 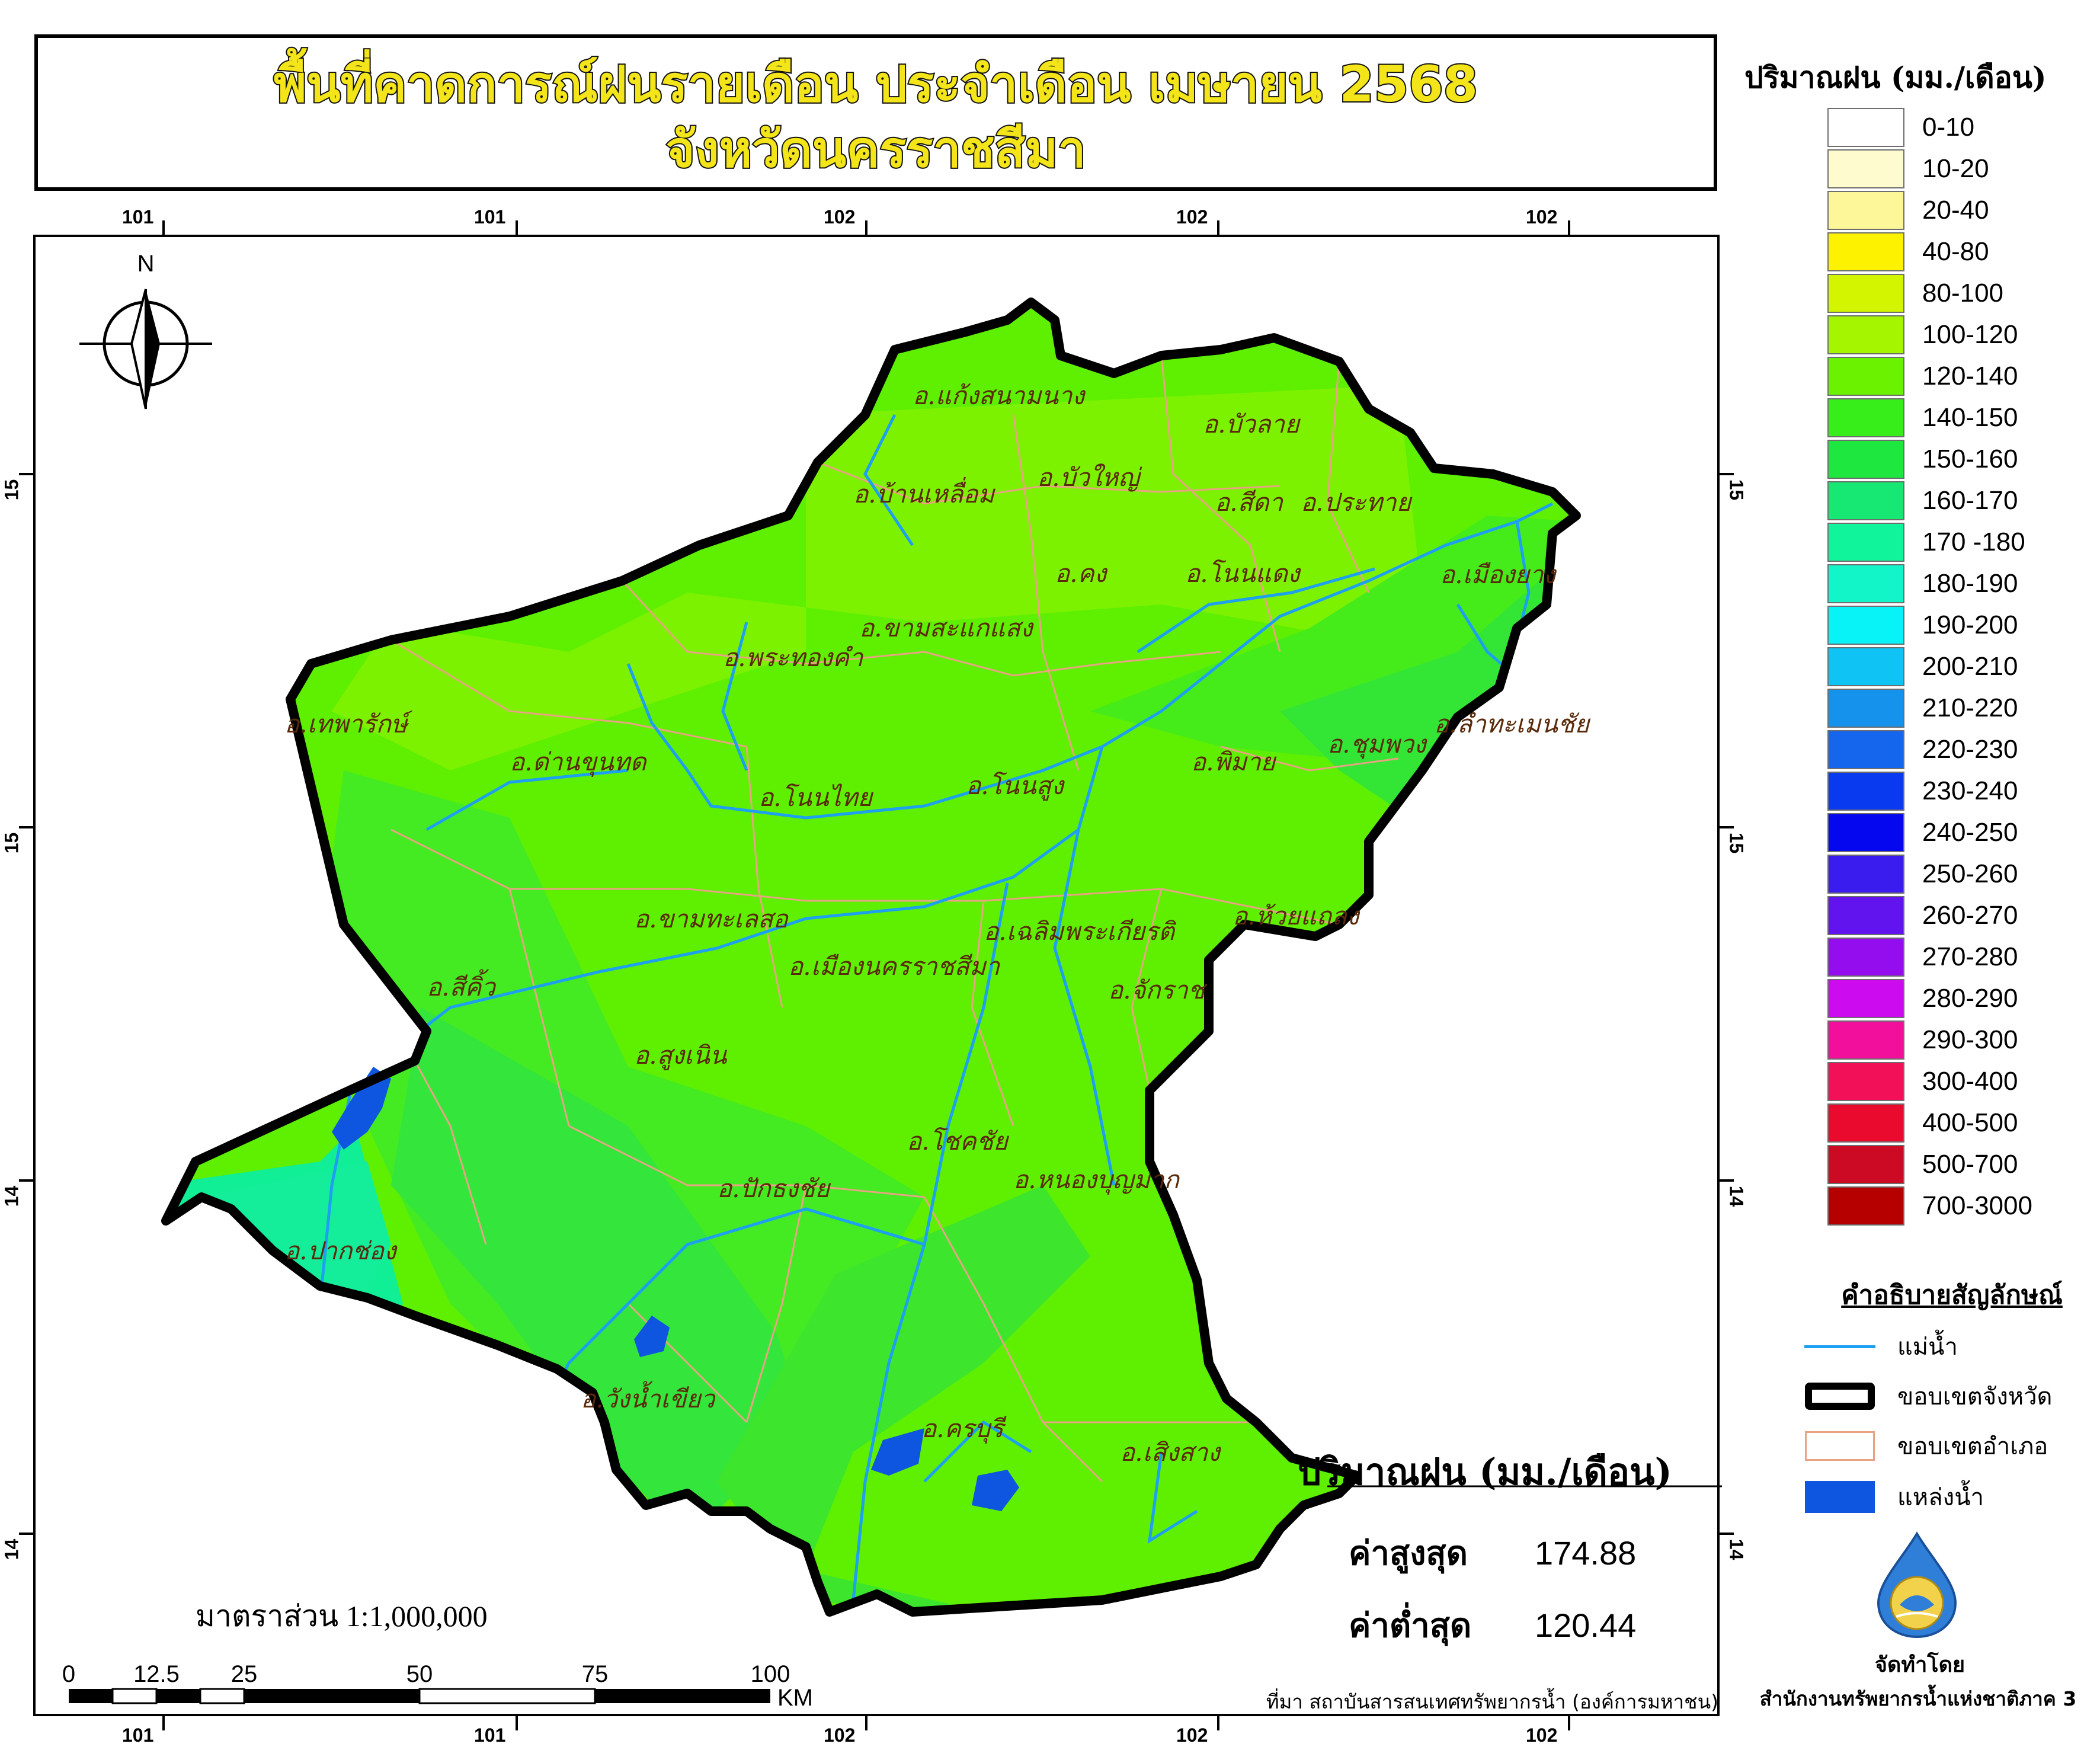 What do you see at coordinates (1963, 169) in the screenshot?
I see `legend-row-1: 10-20` at bounding box center [1963, 169].